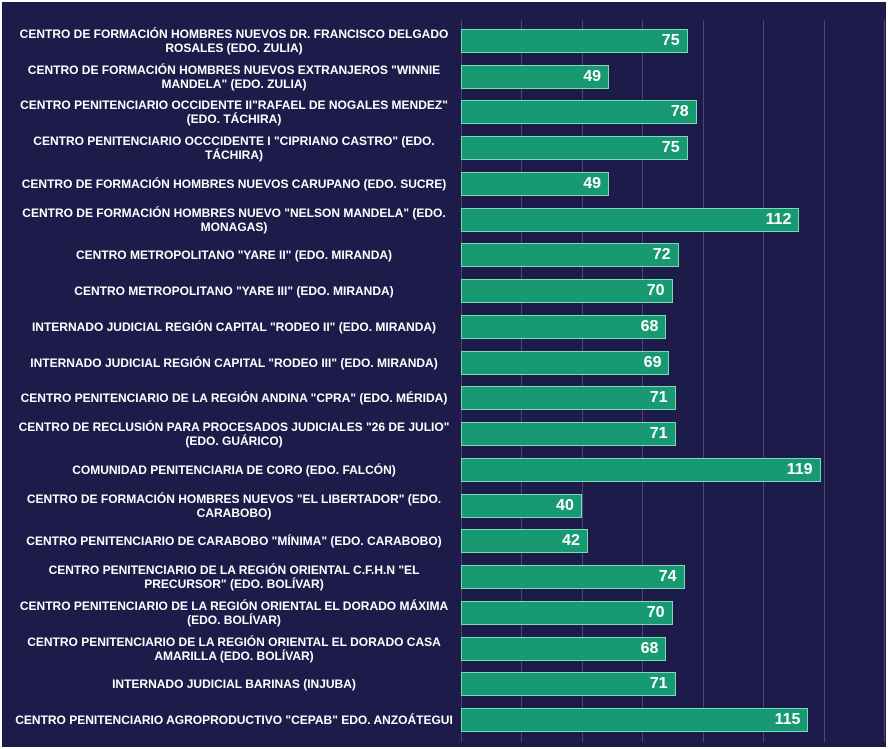 The height and width of the screenshot is (749, 888). Describe the element at coordinates (565, 505) in the screenshot. I see `value-label: 40` at that location.